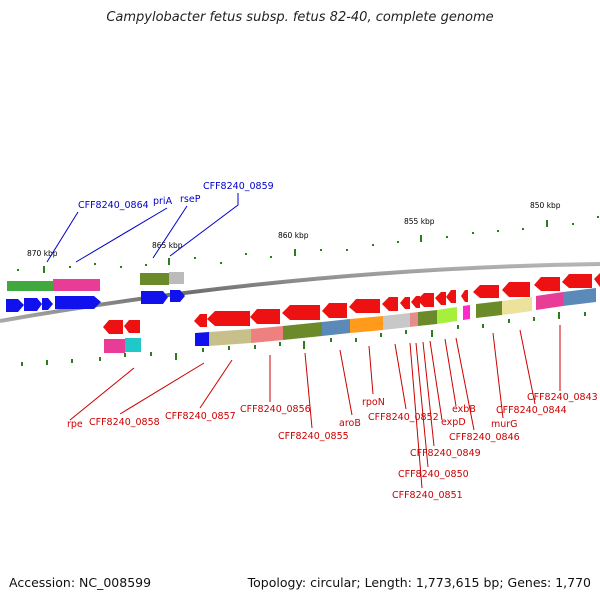 The image size is (600, 600). What do you see at coordinates (427, 495) in the screenshot?
I see `gene-label-CFF8240_0851: CFF8240_0851` at bounding box center [427, 495].